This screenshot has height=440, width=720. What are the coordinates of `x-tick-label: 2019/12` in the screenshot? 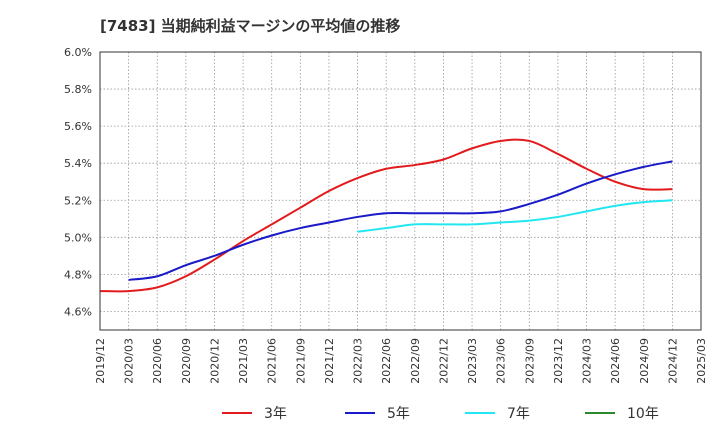 It's located at (100, 361).